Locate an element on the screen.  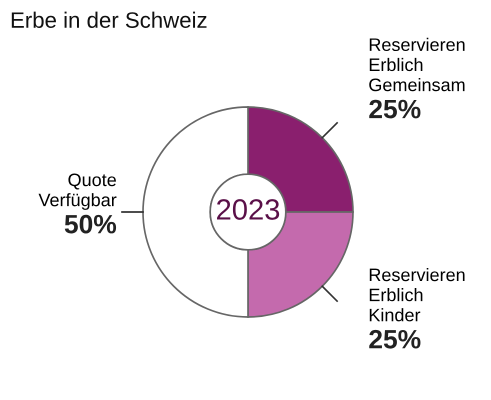
text: 2023 is located at coordinates (248, 209).